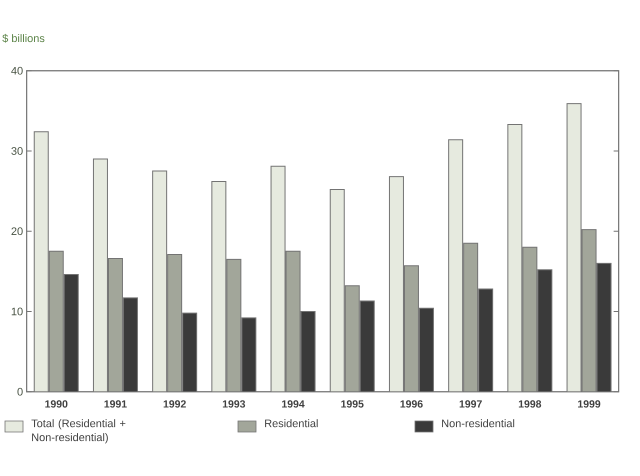  I want to click on x-tick-label: 1992, so click(175, 404).